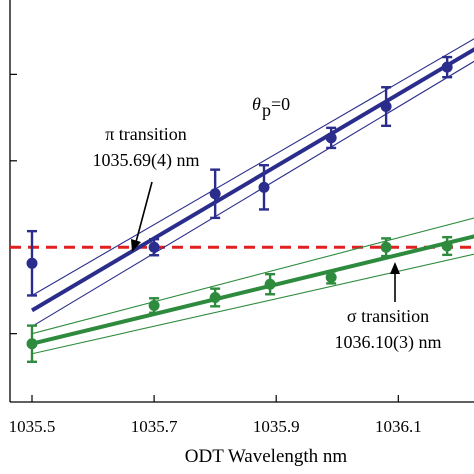 The image size is (474, 474). I want to click on sigma-transition-label: σ transition, so click(388, 316).